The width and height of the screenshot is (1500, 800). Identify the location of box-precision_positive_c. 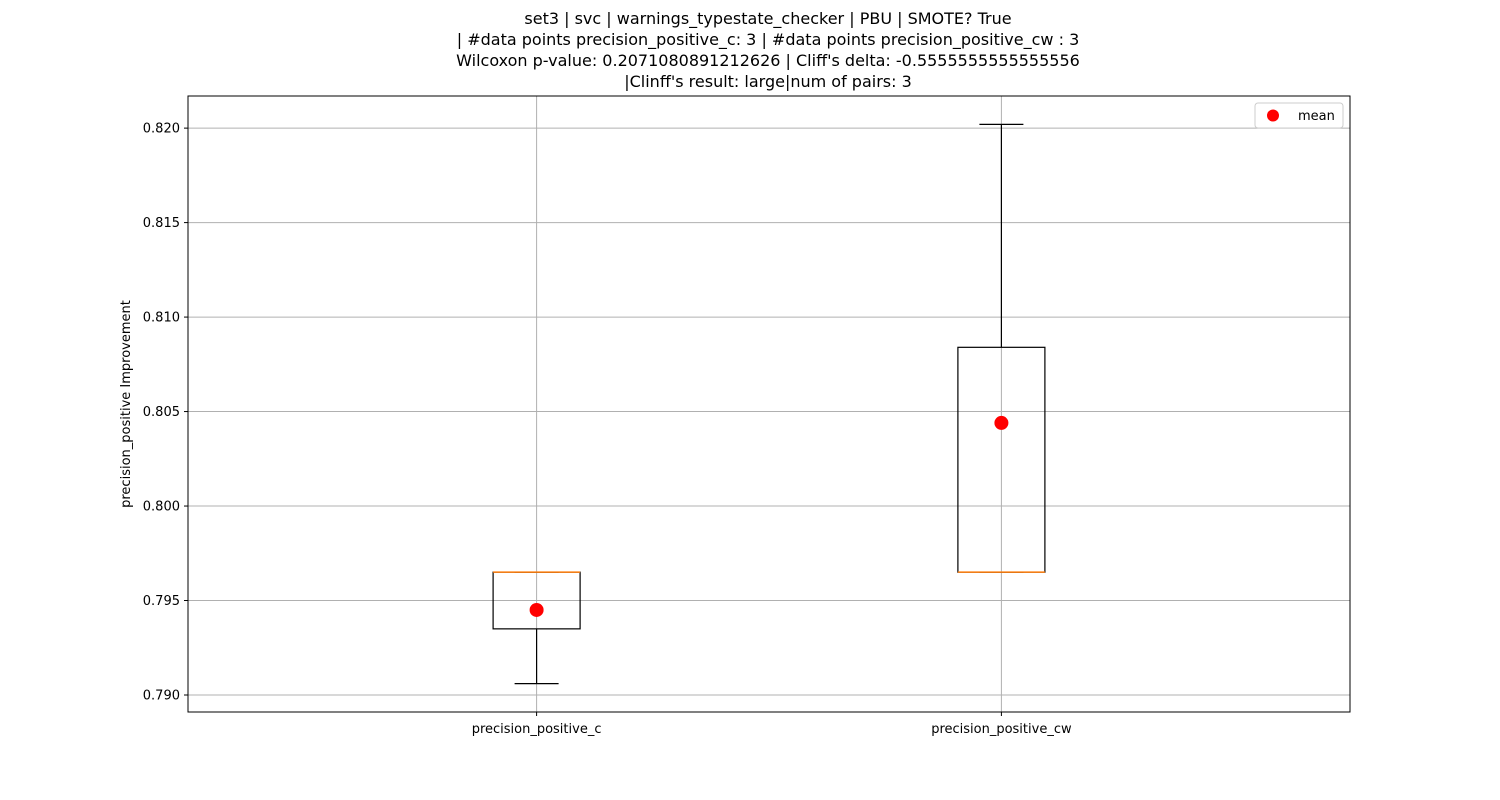
(536, 628).